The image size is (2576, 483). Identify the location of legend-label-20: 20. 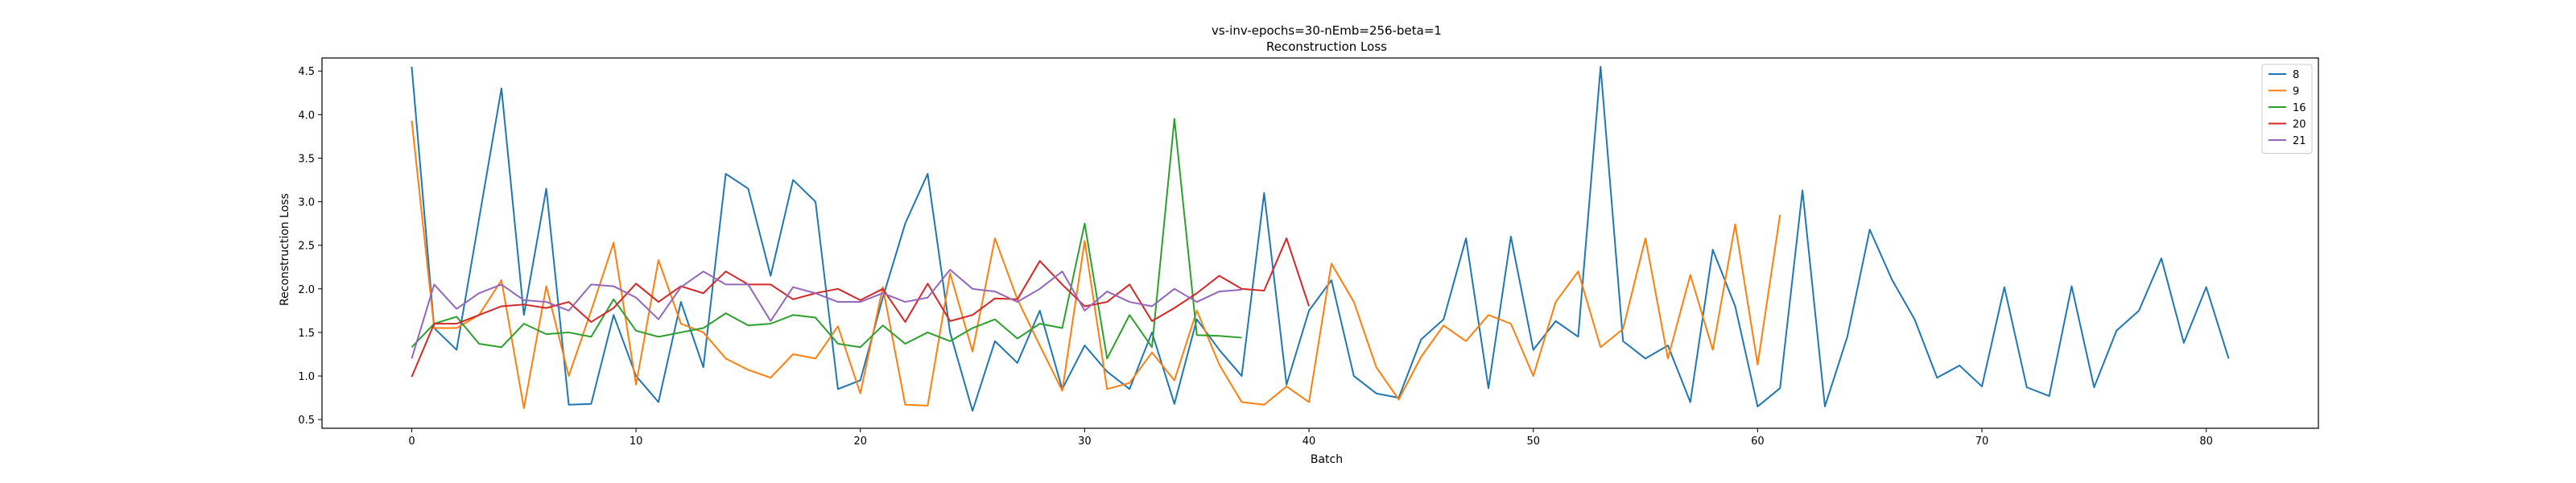
(2299, 125).